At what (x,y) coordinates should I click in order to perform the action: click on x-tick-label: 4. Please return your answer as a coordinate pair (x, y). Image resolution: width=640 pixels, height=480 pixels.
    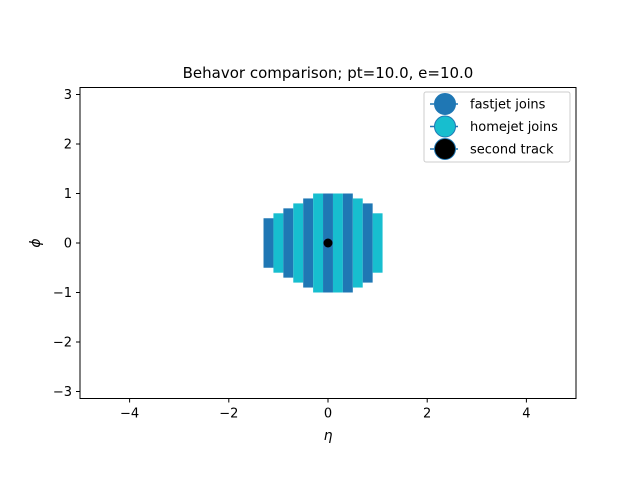
    Looking at the image, I should click on (526, 414).